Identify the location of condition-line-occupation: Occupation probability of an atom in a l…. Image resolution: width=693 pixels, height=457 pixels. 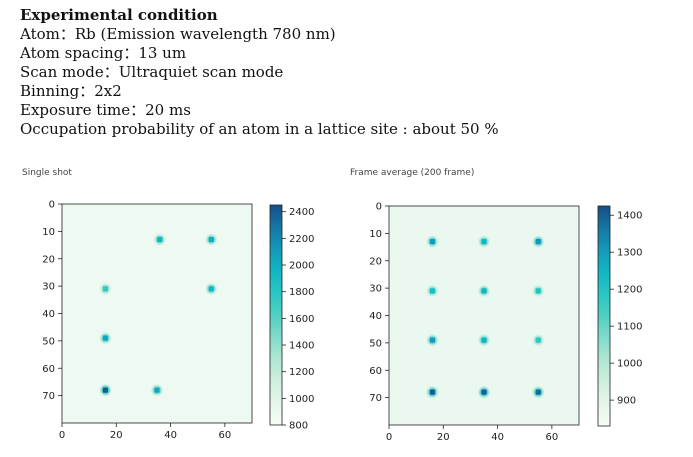
(259, 129).